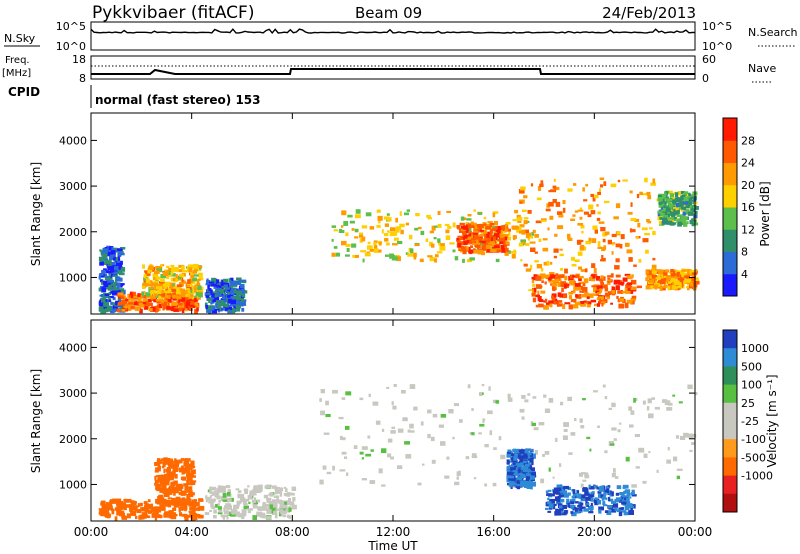 This screenshot has width=800, height=554. Describe the element at coordinates (748, 140) in the screenshot. I see `power-colorbar-tick: 28` at that location.